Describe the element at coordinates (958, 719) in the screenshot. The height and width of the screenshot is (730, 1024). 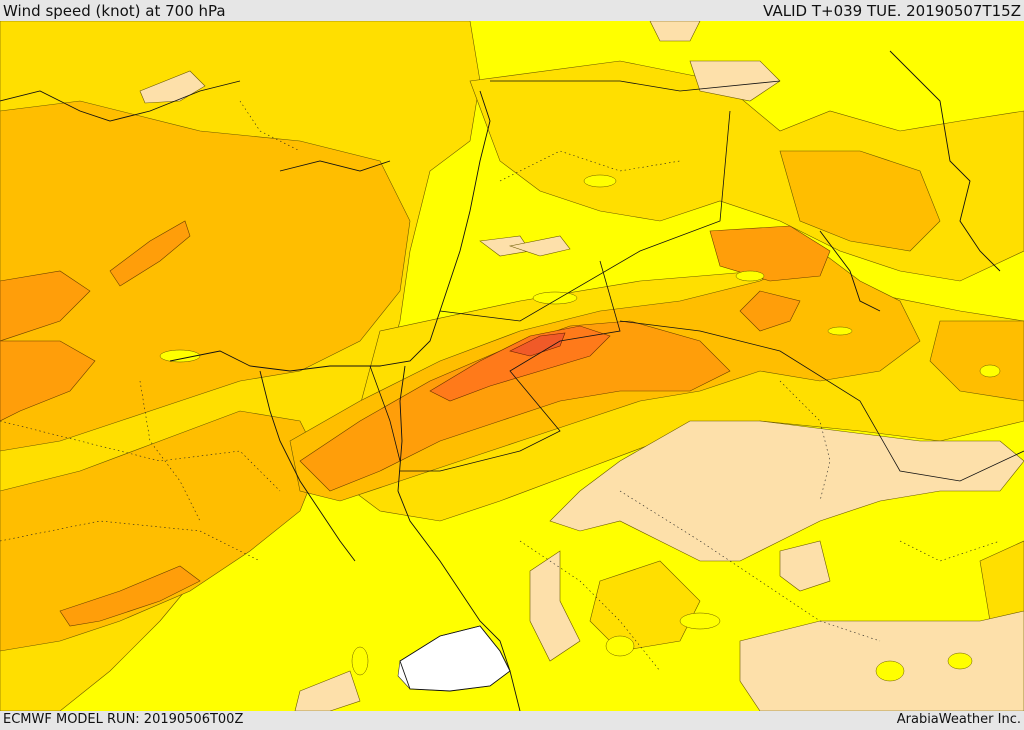
I see `credit: ArabiaWeather Inc.` at that location.